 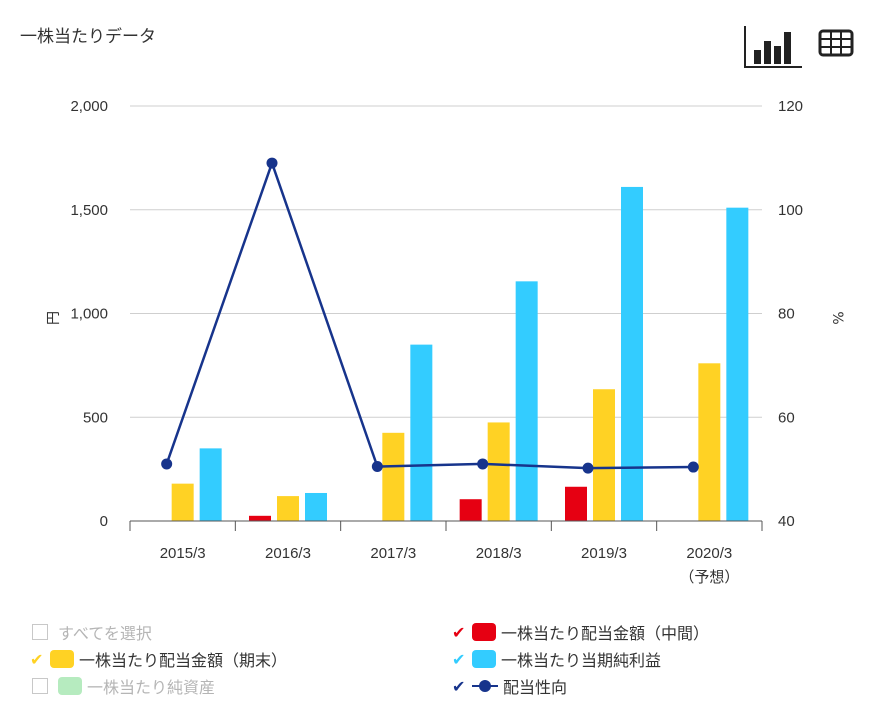 I want to click on x-tick-label: 2017/3, so click(x=393, y=553).